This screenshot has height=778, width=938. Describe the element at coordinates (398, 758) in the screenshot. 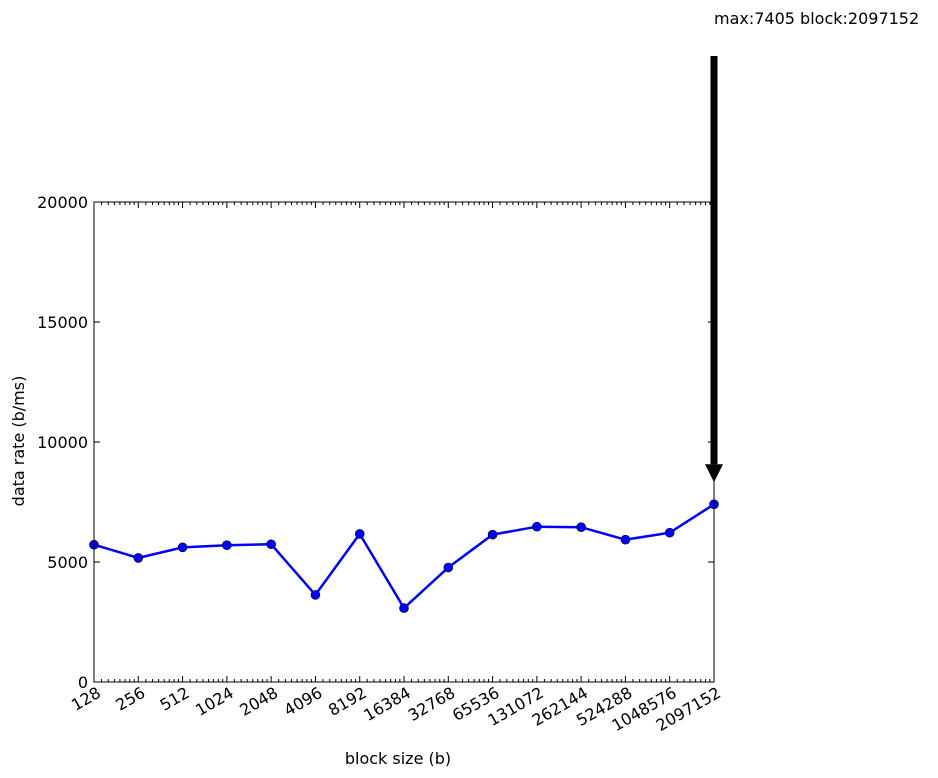

I see `x-axis-label: block size (b)` at that location.